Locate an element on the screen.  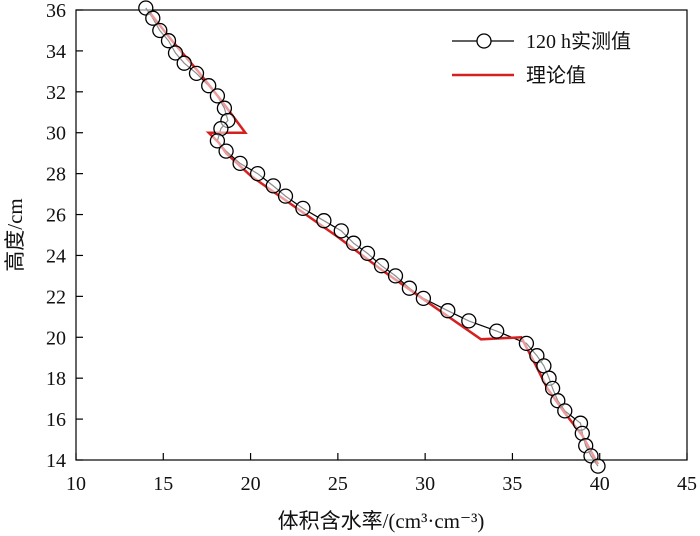
y-tick-label: 30 is located at coordinates (56, 134).